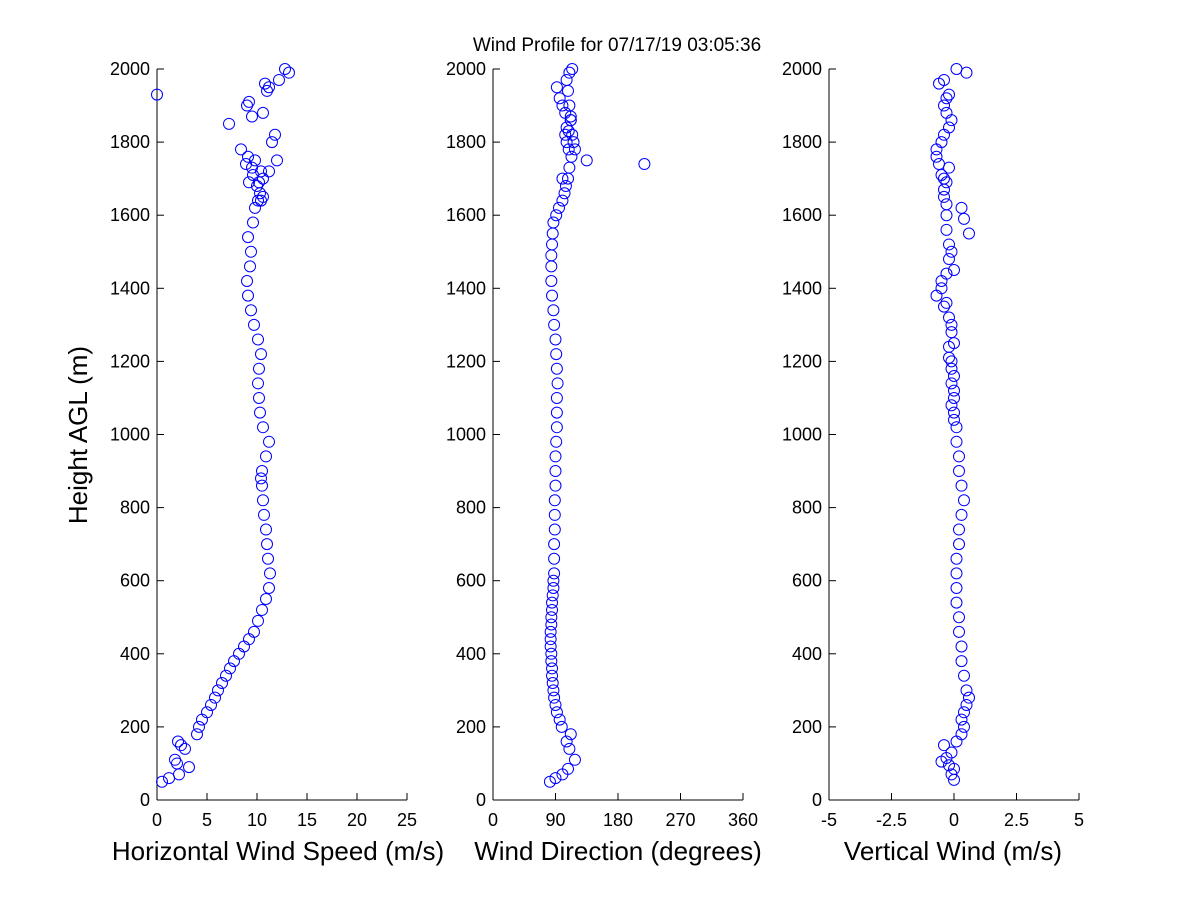 The width and height of the screenshot is (1200, 900). Describe the element at coordinates (466, 142) in the screenshot. I see `direction-y-tick-label: 1800` at that location.